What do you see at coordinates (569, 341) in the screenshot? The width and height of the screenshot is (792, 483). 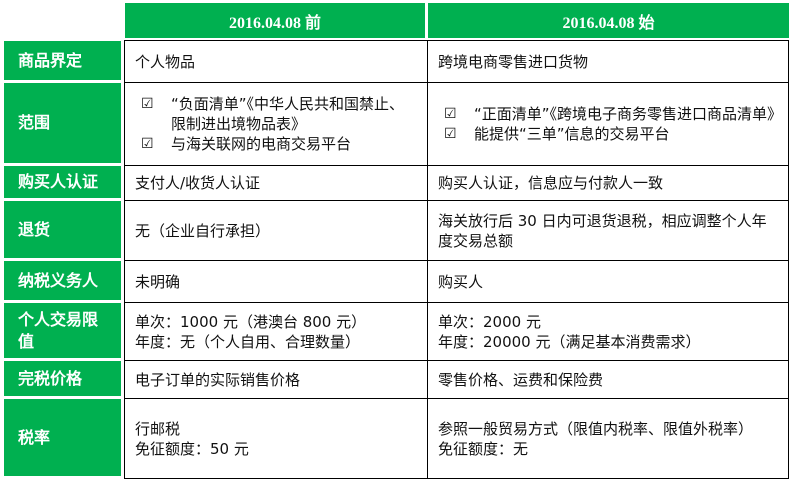 I see `cell-text: 年度：20000 元（满足基本消费需求）` at bounding box center [569, 341].